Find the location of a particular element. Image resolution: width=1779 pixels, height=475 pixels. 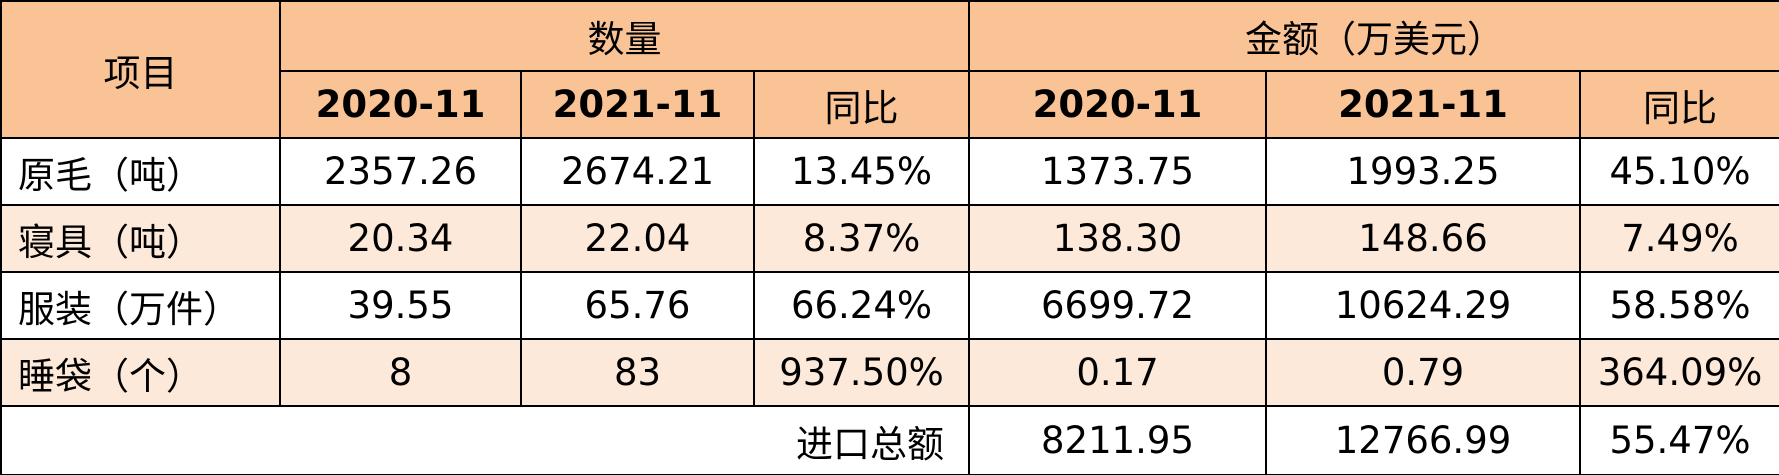

row-label: 睡袋（个） is located at coordinates (140, 372).